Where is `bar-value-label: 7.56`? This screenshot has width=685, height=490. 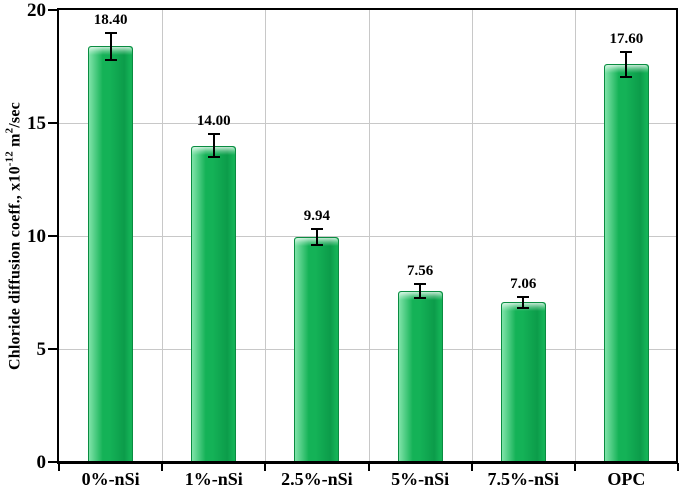 bar-value-label: 7.56 is located at coordinates (420, 271).